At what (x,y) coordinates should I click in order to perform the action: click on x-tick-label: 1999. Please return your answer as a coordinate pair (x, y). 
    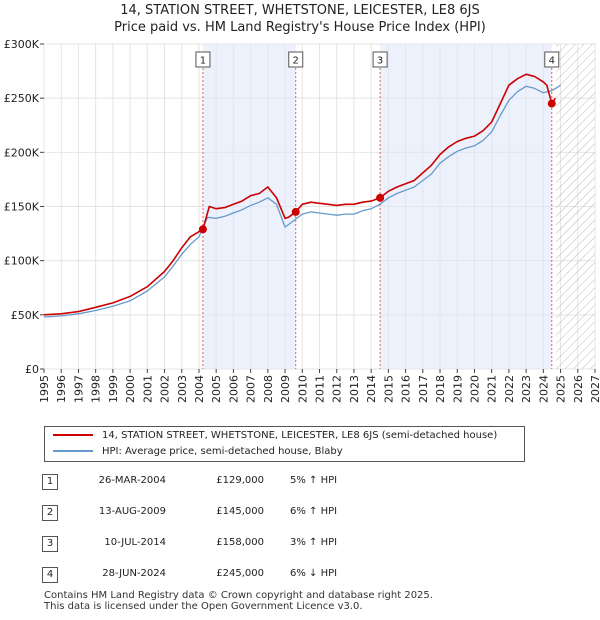
    Looking at the image, I should click on (113, 389).